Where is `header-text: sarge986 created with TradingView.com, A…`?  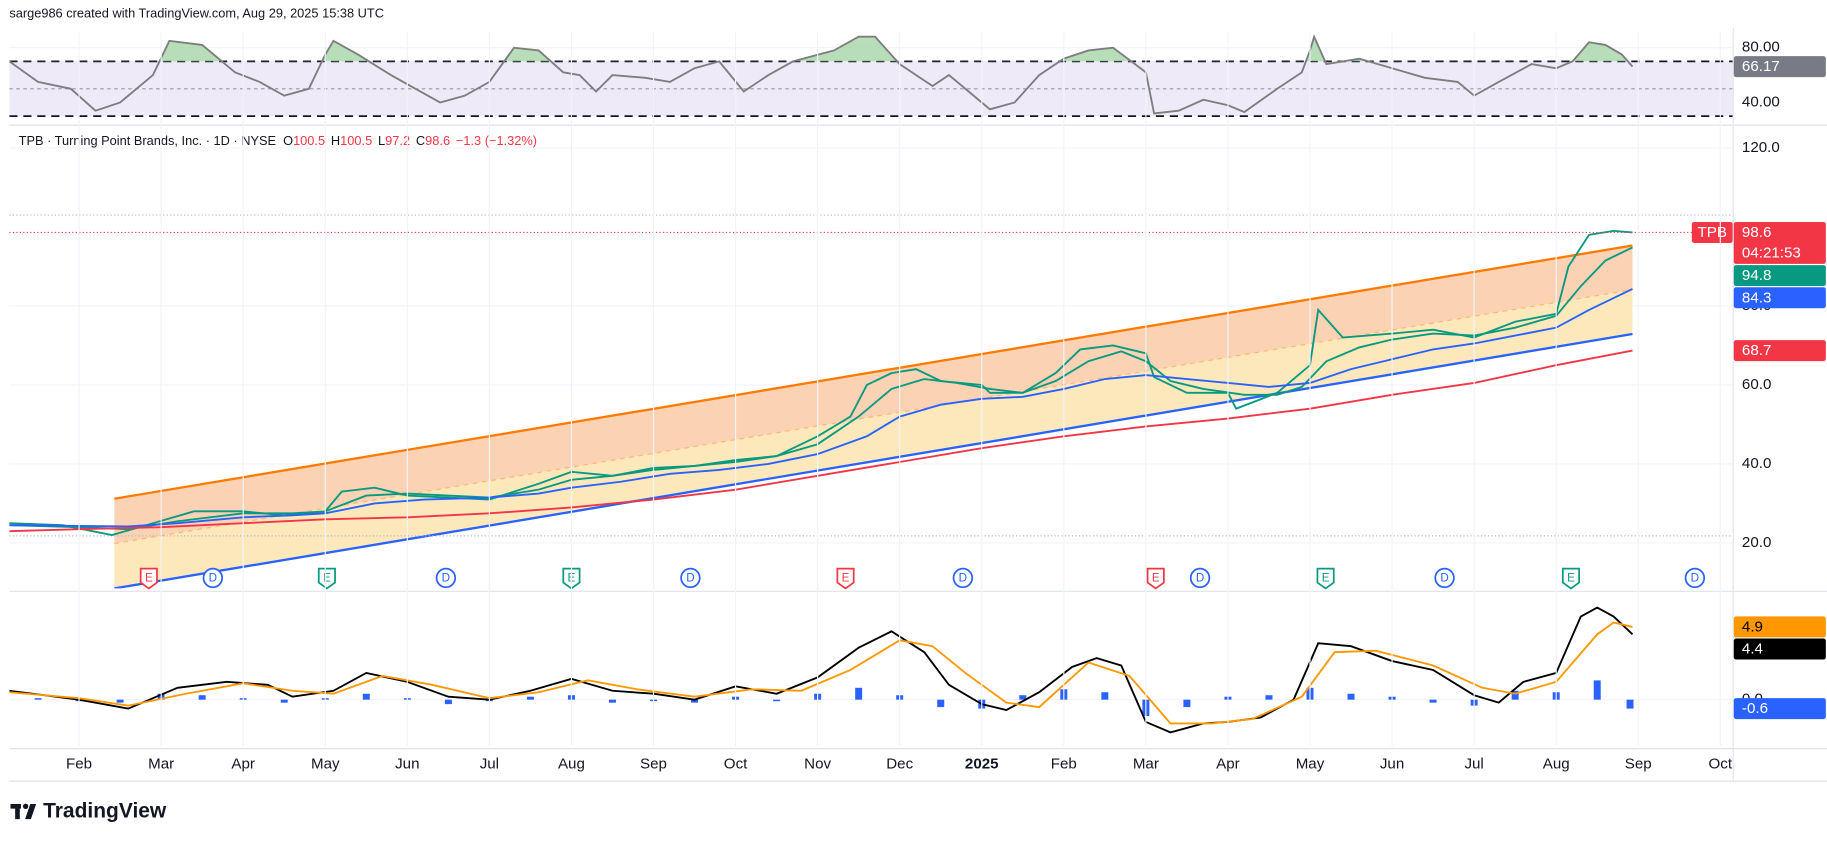
header-text: sarge986 created with TradingView.com, A… is located at coordinates (196, 12).